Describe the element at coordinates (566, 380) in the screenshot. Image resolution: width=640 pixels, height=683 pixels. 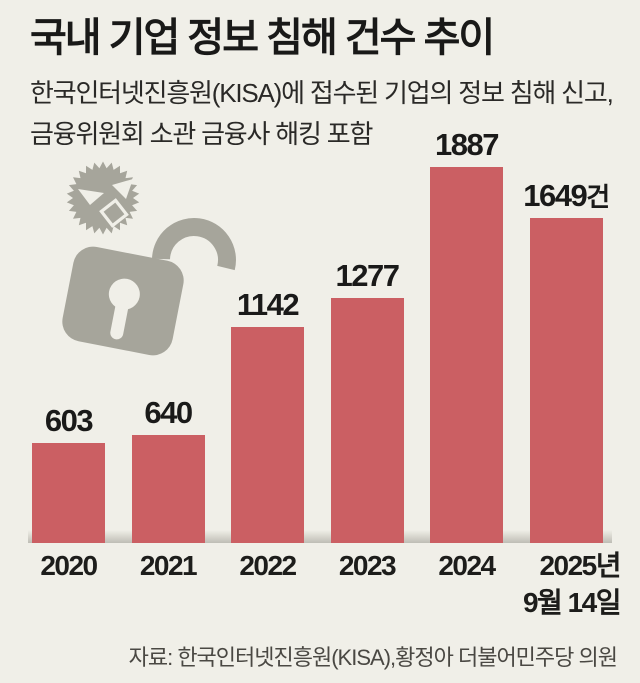
I see `bar-2025년` at that location.